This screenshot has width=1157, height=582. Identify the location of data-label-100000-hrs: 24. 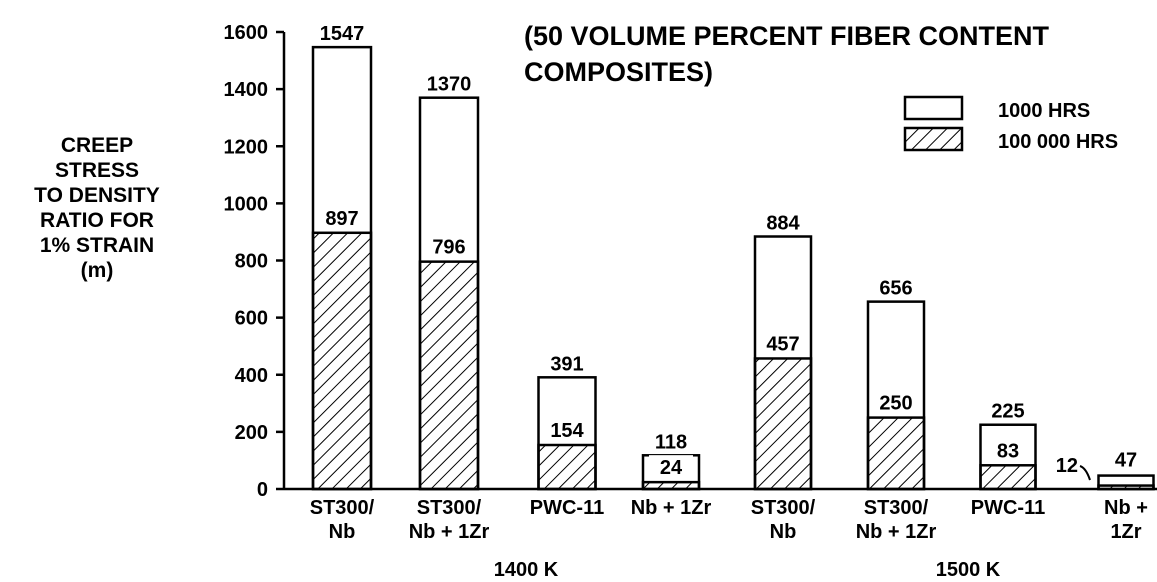
(671, 468).